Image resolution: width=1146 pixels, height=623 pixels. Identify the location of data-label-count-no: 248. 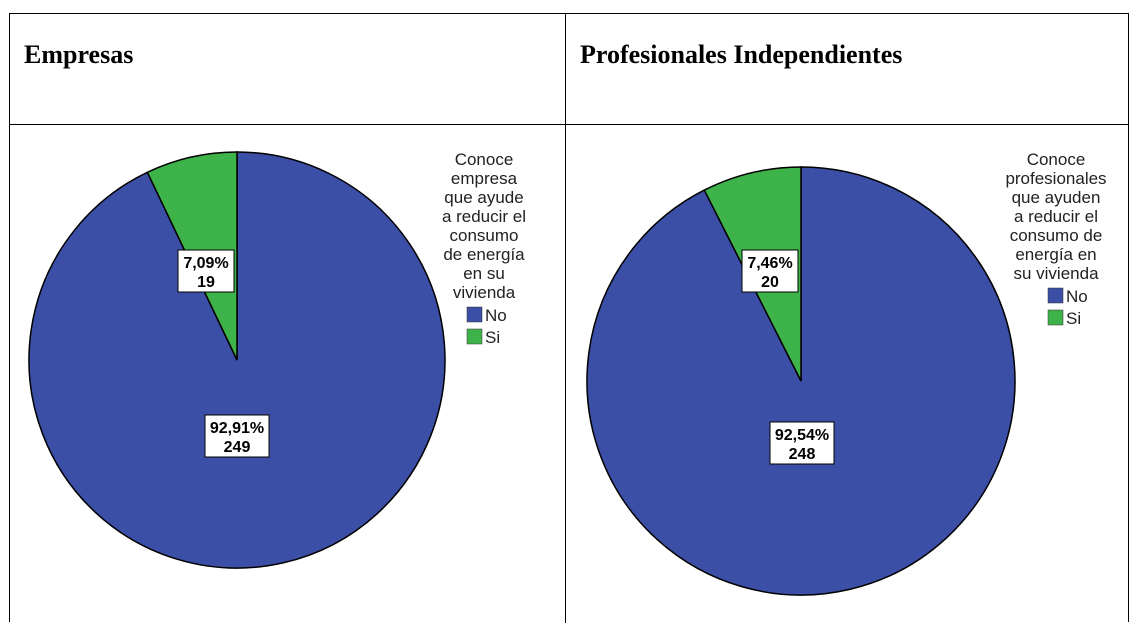
(802, 454).